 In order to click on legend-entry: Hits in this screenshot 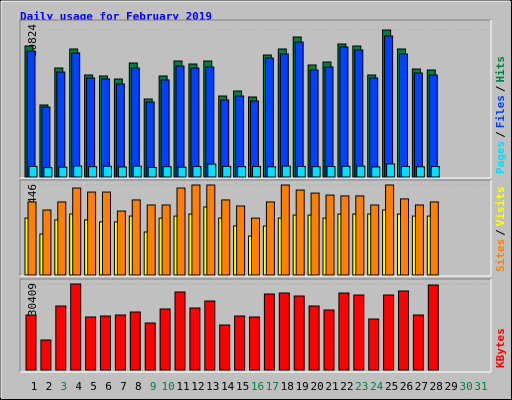, I will do `click(500, 69)`.